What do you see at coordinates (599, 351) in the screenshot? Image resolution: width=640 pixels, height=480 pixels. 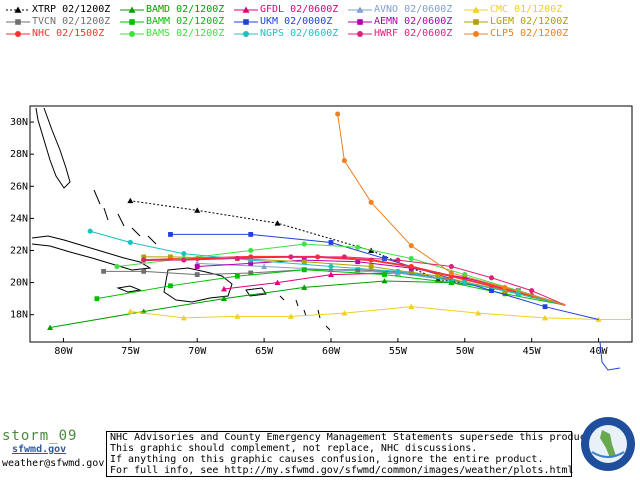 I see `x-tick-label: 40W` at bounding box center [599, 351].